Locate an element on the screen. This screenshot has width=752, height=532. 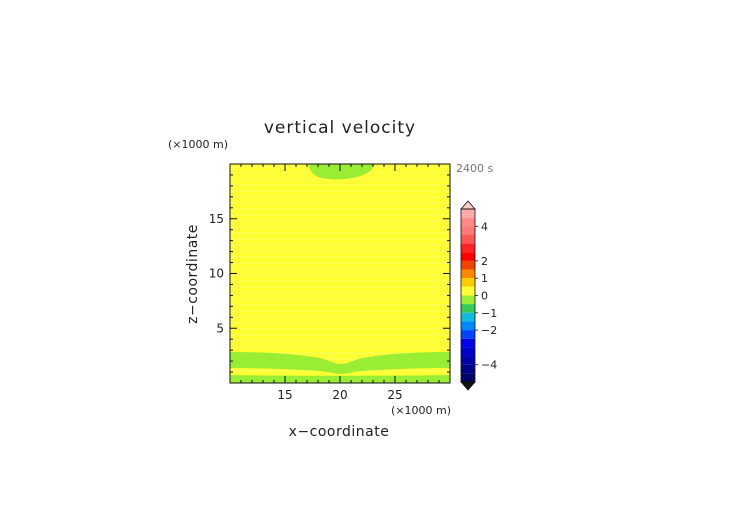
colorbar-tick-label: −4 is located at coordinates (489, 365).